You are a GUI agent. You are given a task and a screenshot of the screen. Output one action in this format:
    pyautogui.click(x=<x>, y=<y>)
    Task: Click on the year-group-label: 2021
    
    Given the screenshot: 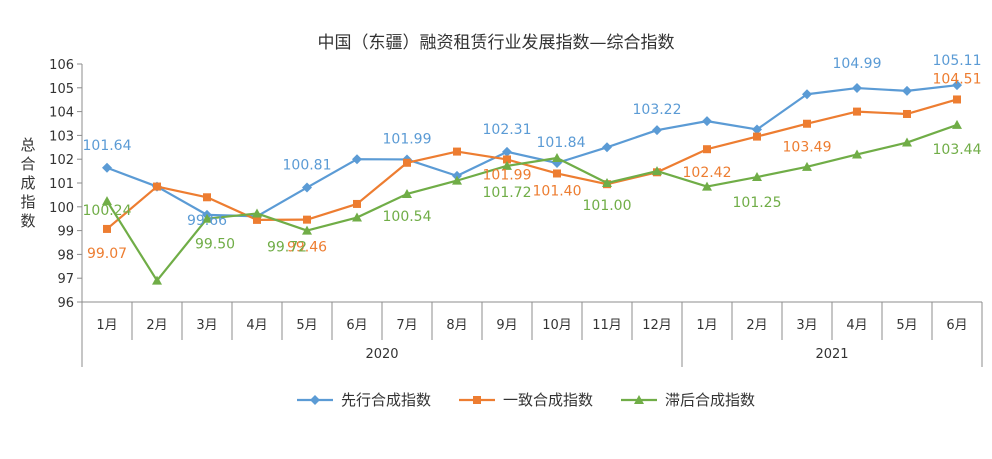 What is the action you would take?
    pyautogui.click(x=831, y=354)
    